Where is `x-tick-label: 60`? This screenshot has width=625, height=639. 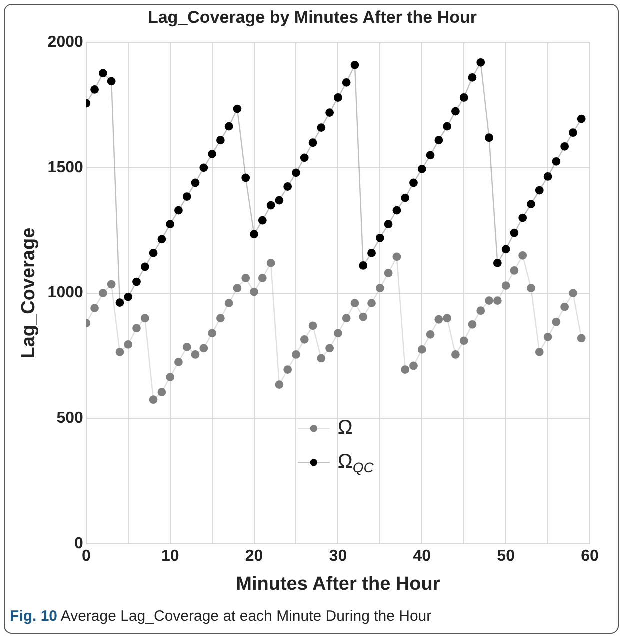 x-tick-label: 60 is located at coordinates (590, 557).